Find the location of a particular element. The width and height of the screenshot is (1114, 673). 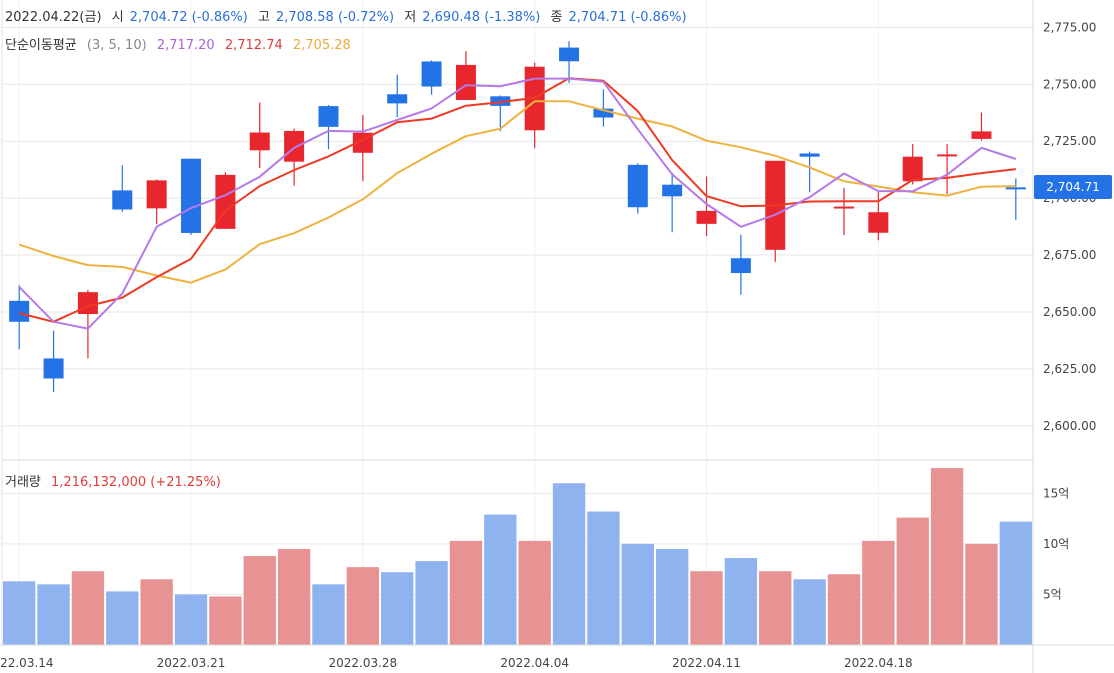

close-value: 2,704.71 (-0.86%) is located at coordinates (627, 17).